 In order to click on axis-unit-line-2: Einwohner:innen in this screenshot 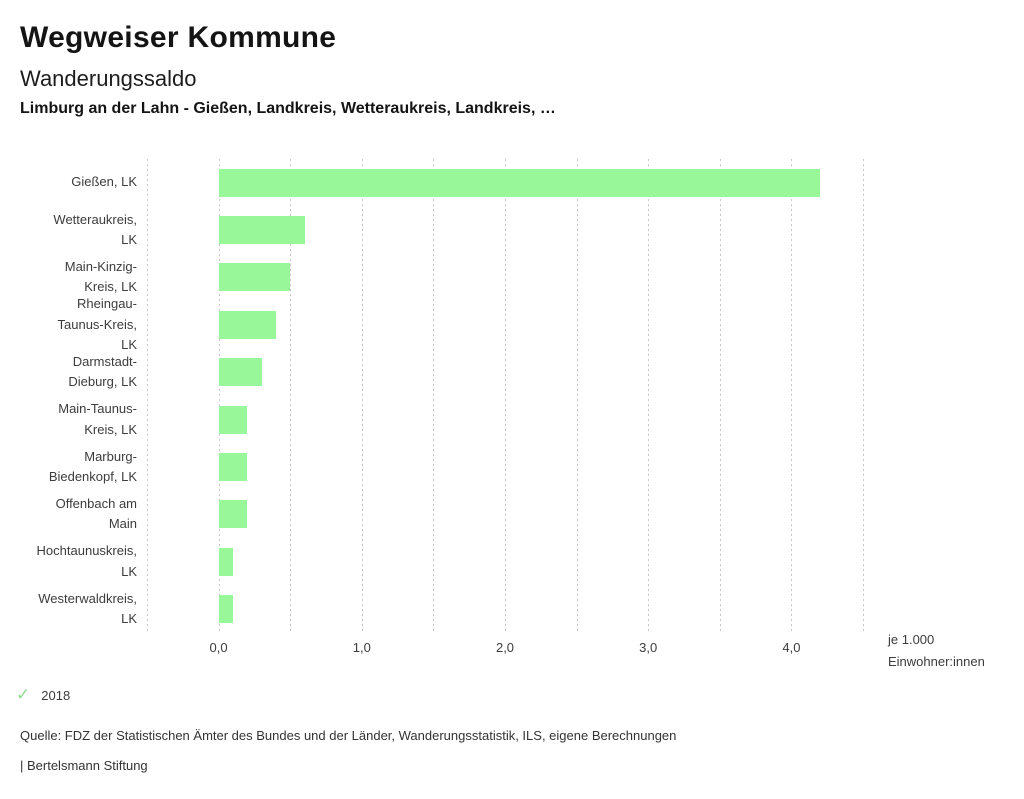, I will do `click(936, 661)`.